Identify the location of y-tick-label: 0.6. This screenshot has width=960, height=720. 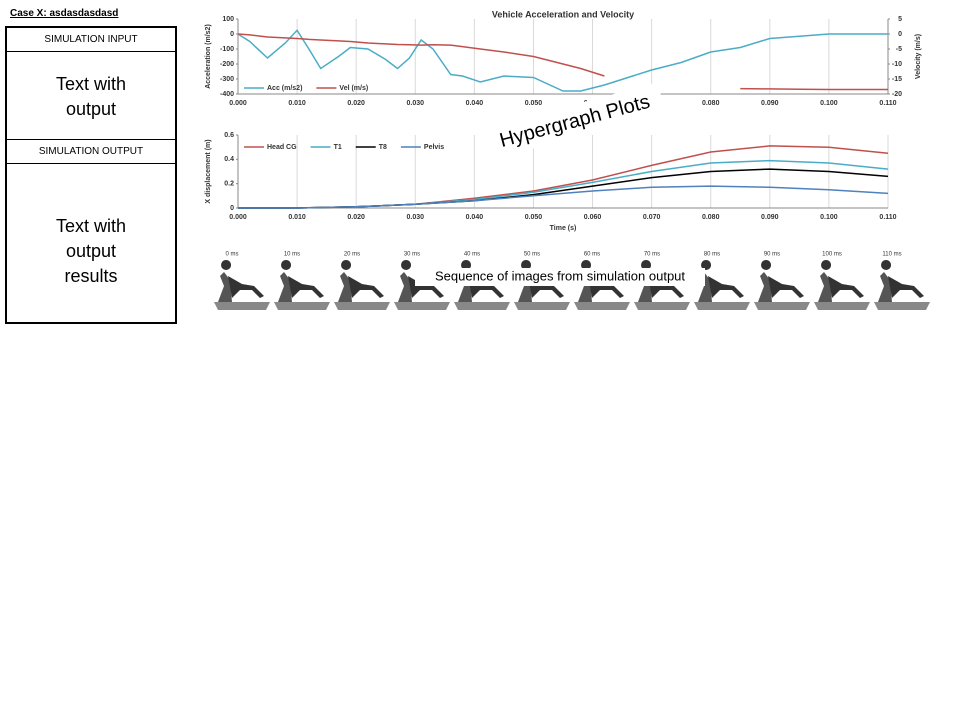
(229, 135).